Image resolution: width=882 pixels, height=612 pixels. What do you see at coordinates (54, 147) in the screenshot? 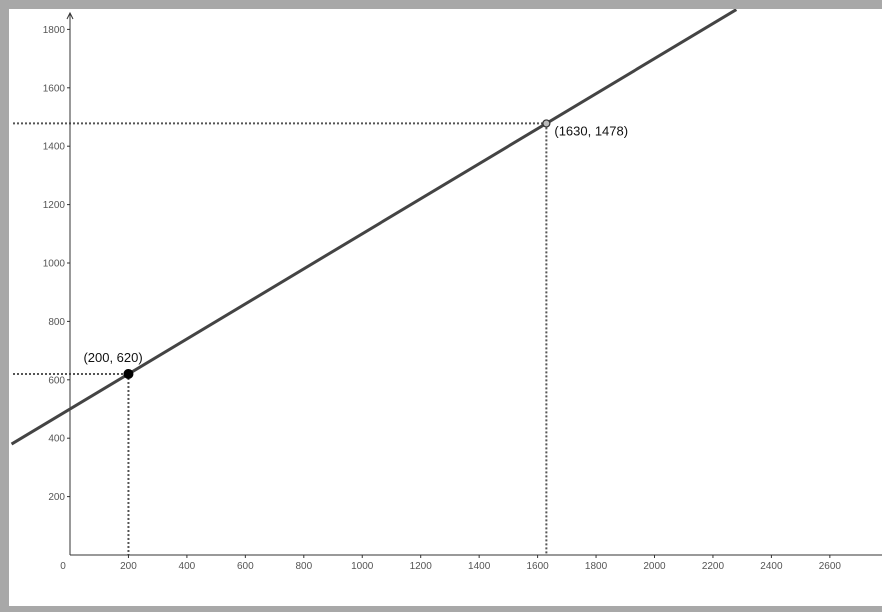
I see `y-tick-label: 1400` at bounding box center [54, 147].